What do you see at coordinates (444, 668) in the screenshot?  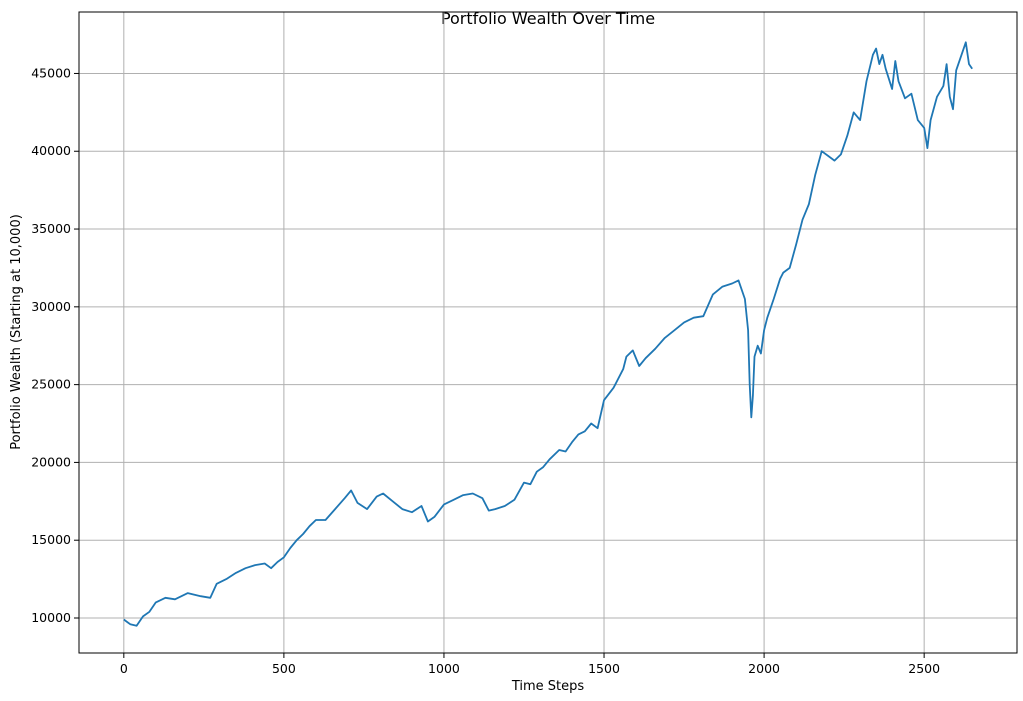 I see `x-tick-label: 1000` at bounding box center [444, 668].